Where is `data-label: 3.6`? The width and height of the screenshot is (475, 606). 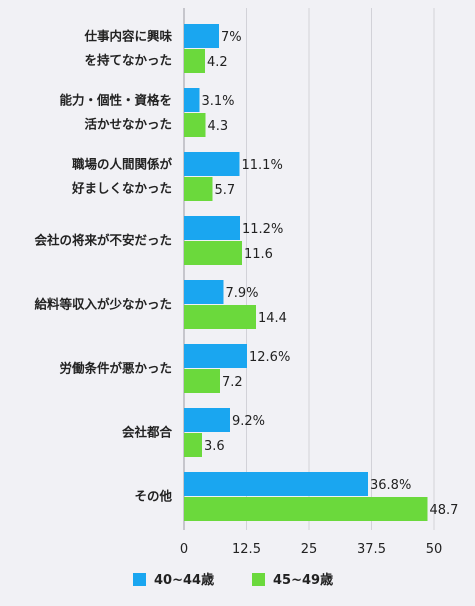 data-label: 3.6 is located at coordinates (214, 446).